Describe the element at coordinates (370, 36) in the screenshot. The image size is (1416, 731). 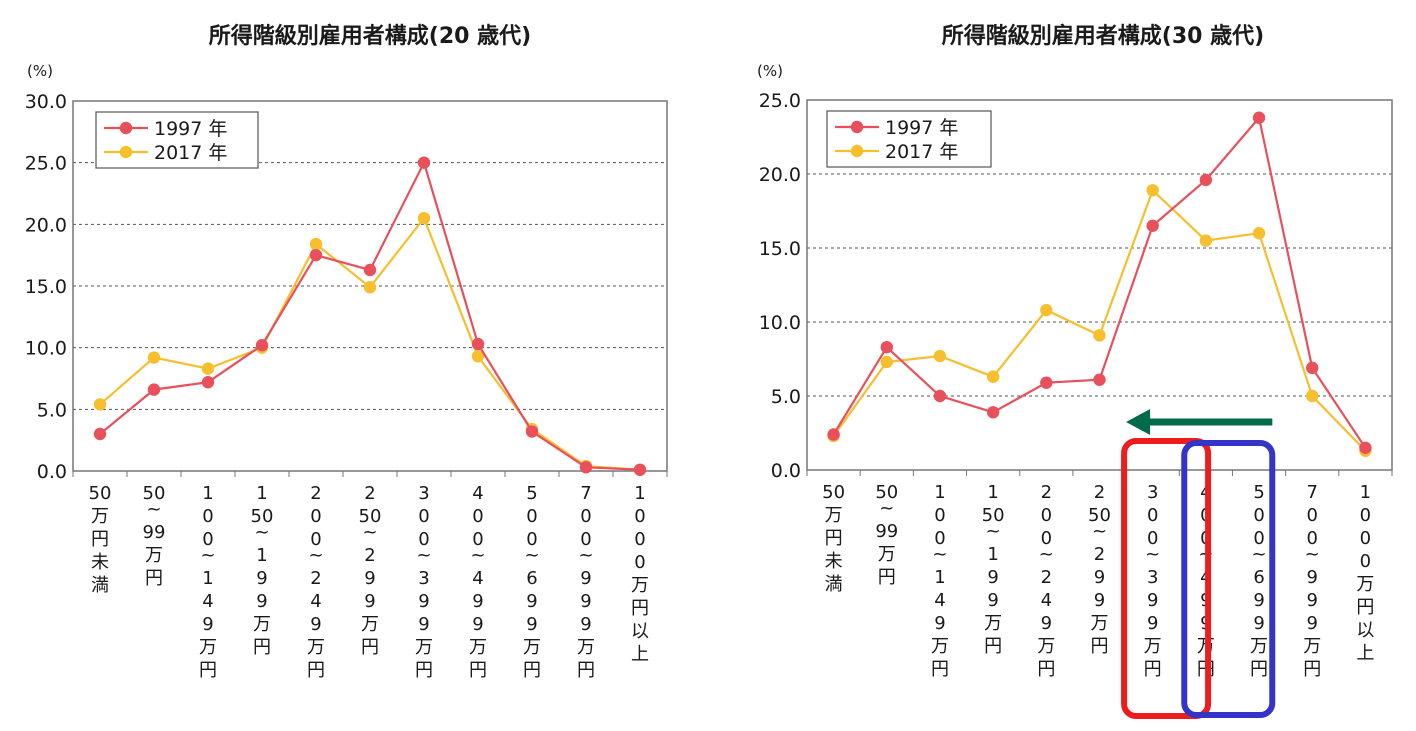
I see `chart-title: 所得階級別雇用者構成(20 歳代)` at that location.